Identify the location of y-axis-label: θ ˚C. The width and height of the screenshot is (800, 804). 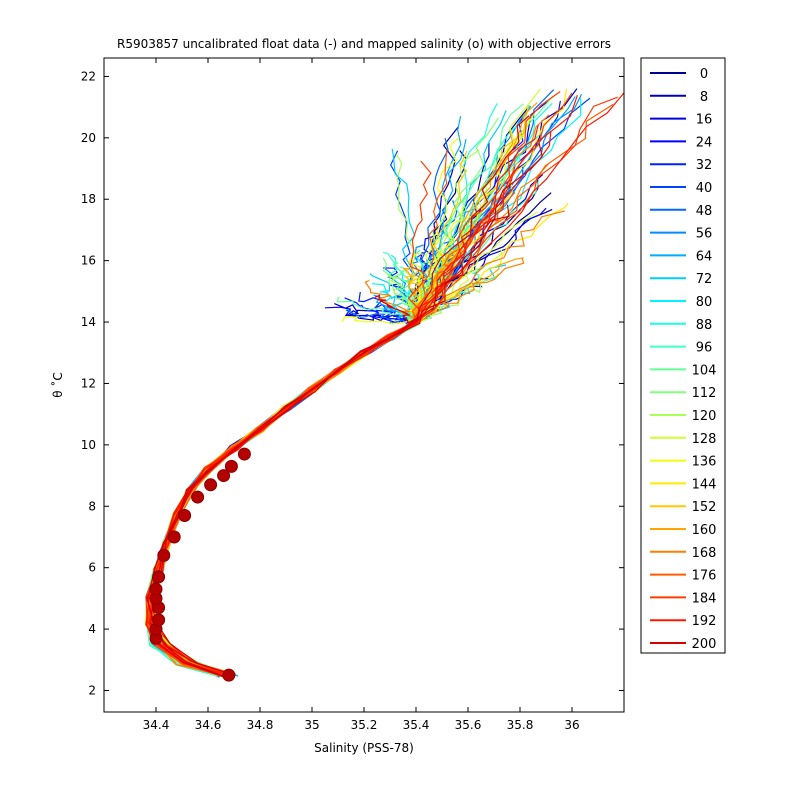
(57, 385).